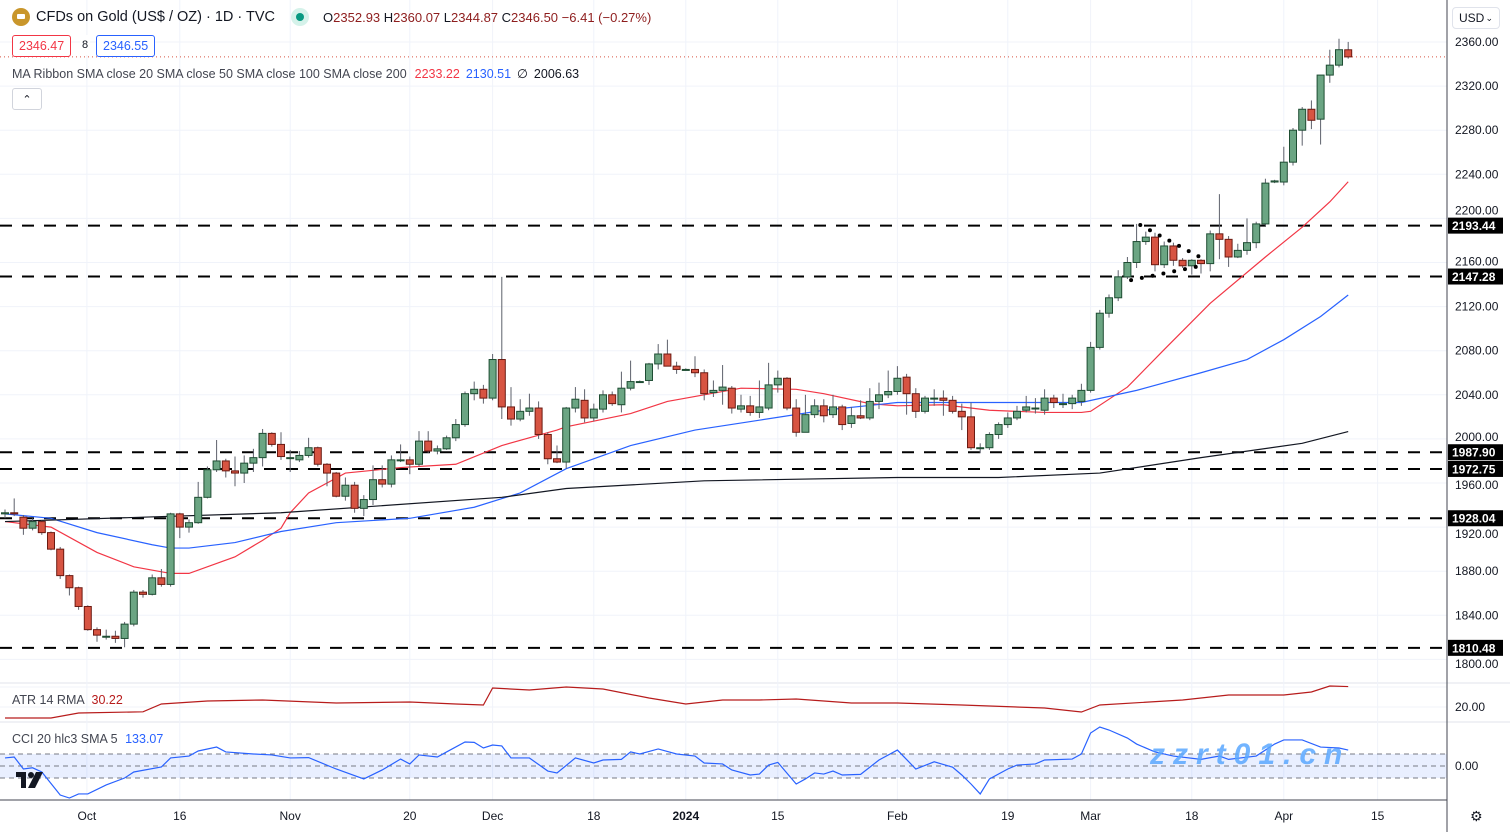 This screenshot has height=832, width=1510. Describe the element at coordinates (1474, 519) in the screenshot. I see `level-price-label: 1928.04` at that location.